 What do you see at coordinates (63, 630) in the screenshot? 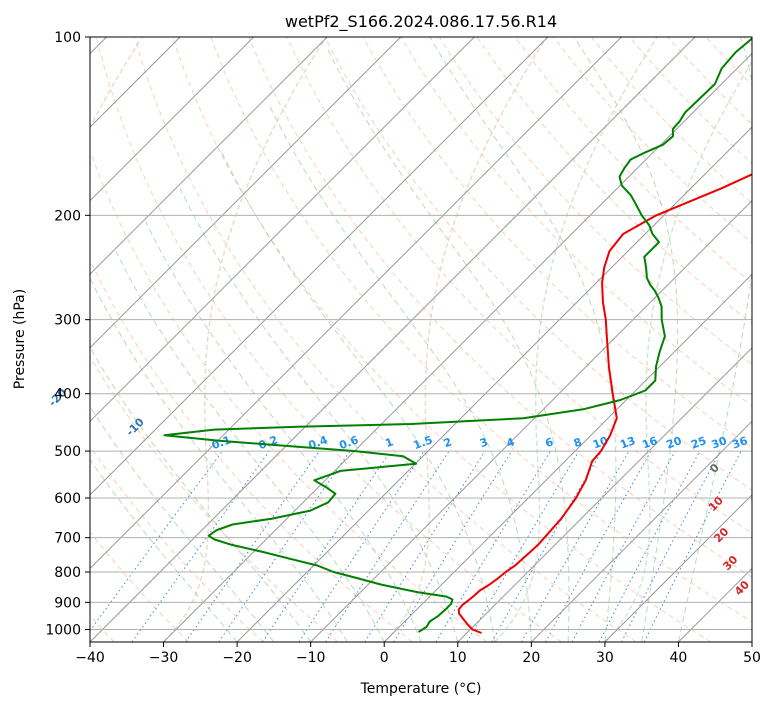
I see `y-tick-label: 1000` at bounding box center [63, 630].